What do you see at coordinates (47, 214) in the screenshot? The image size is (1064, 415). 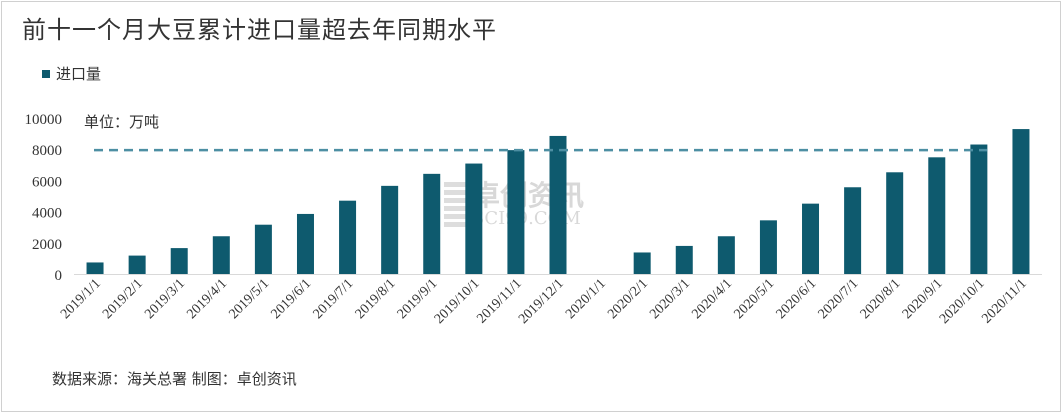 I see `y-tick-label: 4000` at bounding box center [47, 214].